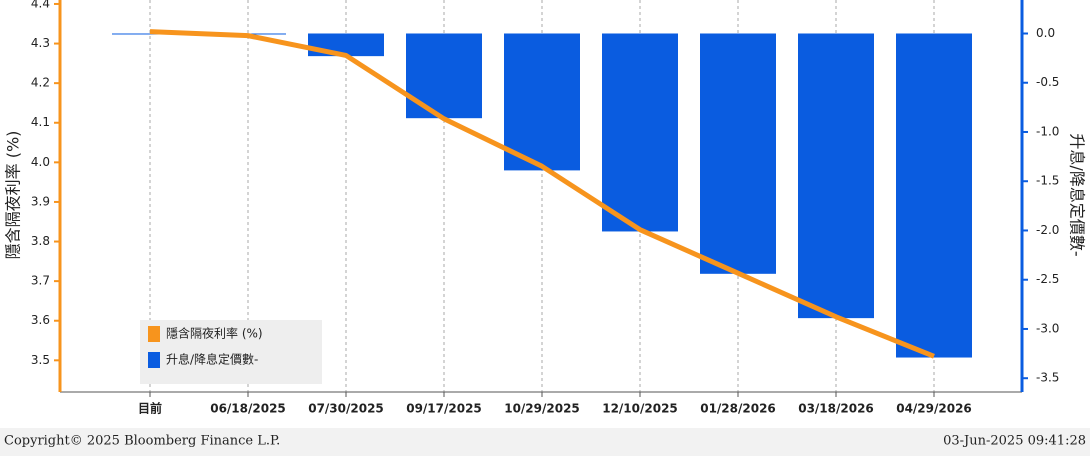 The image size is (1090, 456). Describe the element at coordinates (212, 359) in the screenshot. I see `legend-label: 升息/降息定價數-` at that location.